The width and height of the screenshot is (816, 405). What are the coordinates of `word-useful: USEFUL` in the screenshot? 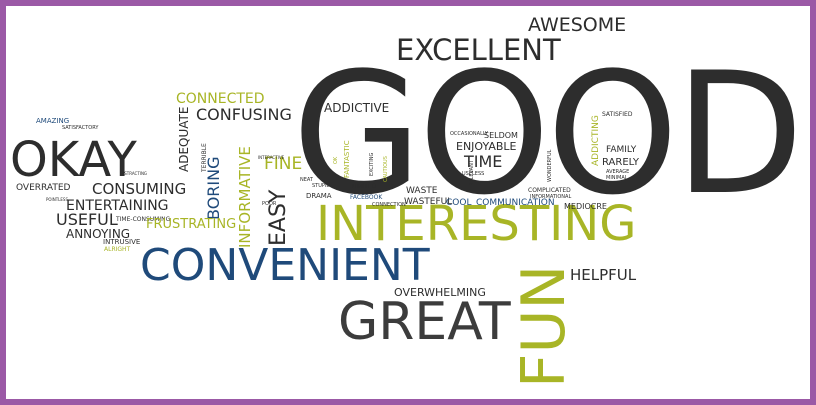 It's located at (87, 219).